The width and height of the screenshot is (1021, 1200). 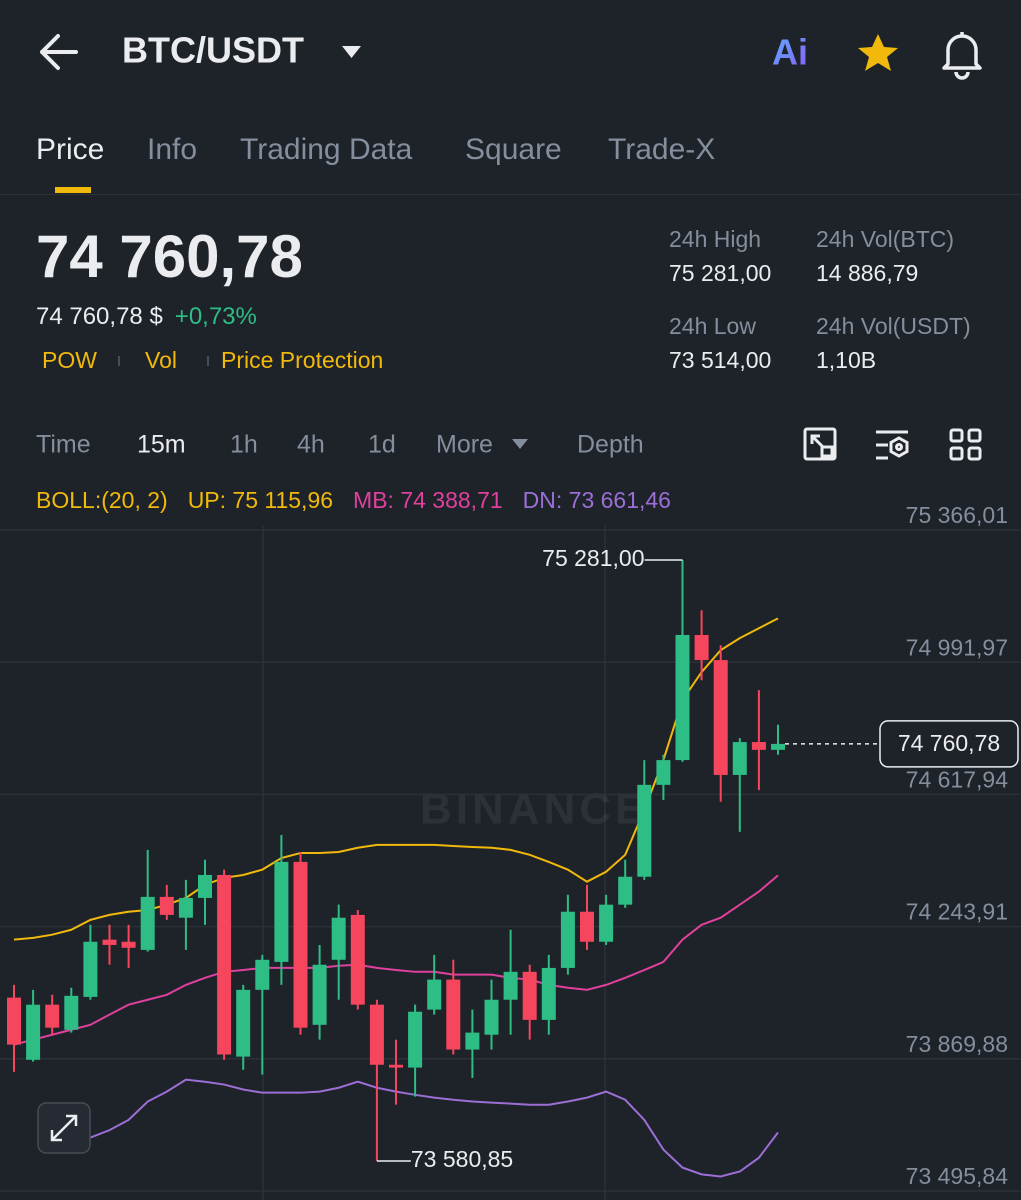 What do you see at coordinates (513, 149) in the screenshot?
I see `tab: Square` at bounding box center [513, 149].